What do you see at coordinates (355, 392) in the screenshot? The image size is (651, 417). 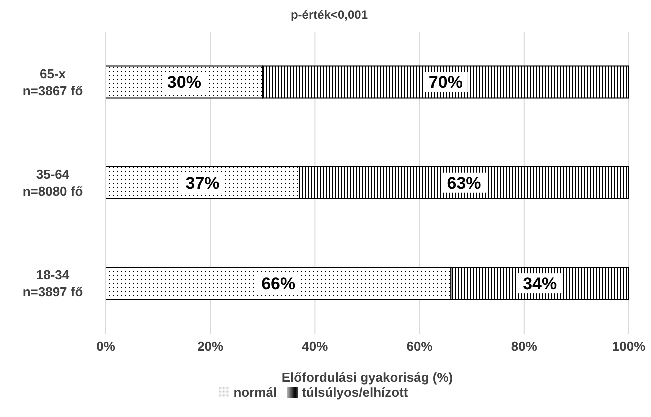 I see `legend-label: túlsúlyos/elhízott` at bounding box center [355, 392].